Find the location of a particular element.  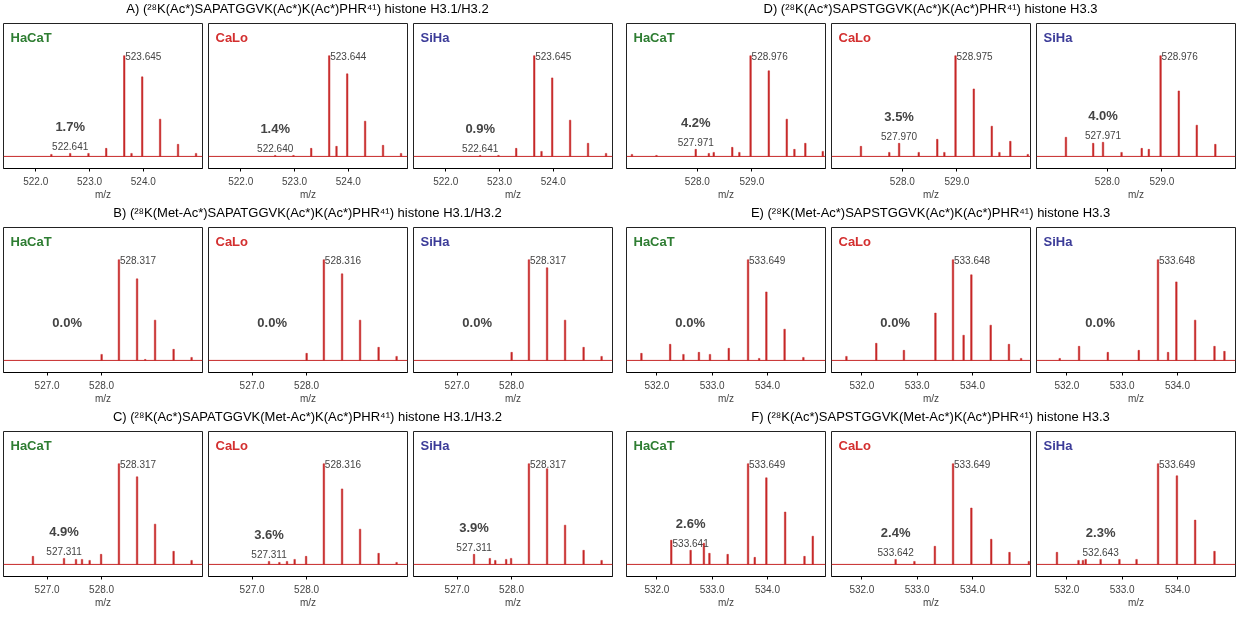

text: B) (²⁸K(Met-Ac*)SAPATGGVK(Ac*)K(Ac*)PHR⁴¹) histone H3.1/H3.2 is located at coordinates (307, 213).